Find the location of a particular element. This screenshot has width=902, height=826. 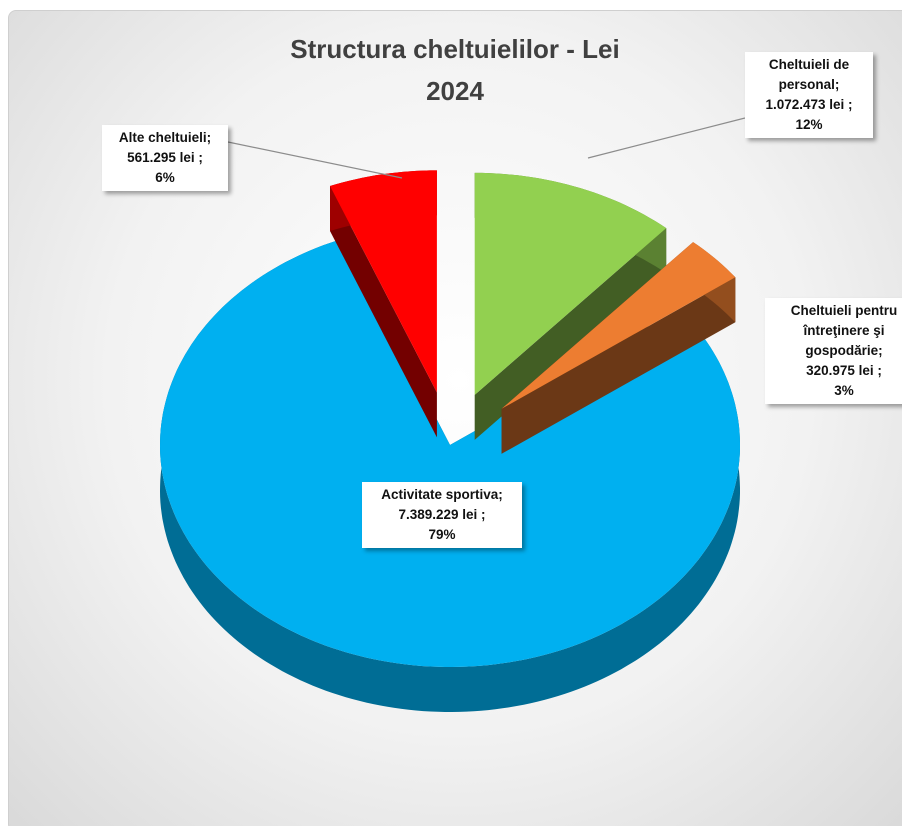

label-line: 3% is located at coordinates (835, 391).